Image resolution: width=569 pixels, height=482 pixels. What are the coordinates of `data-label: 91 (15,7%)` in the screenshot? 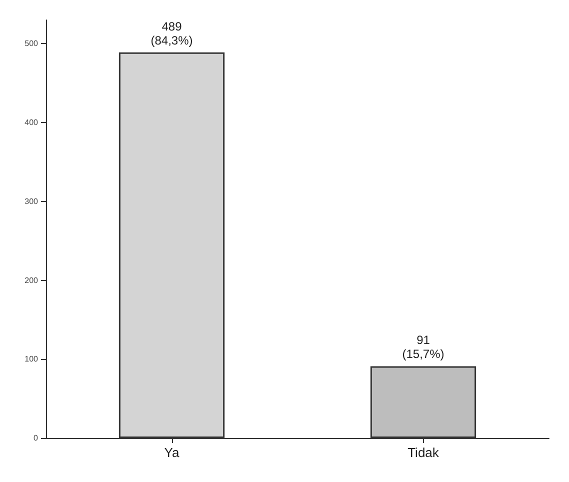 It's located at (423, 347).